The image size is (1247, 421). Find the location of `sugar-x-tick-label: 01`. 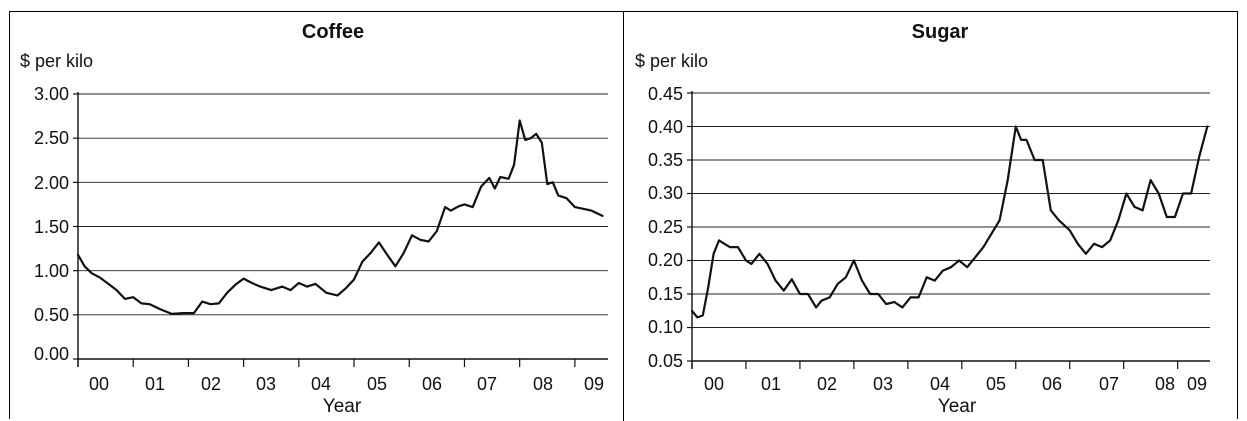

sugar-x-tick-label: 01 is located at coordinates (771, 384).